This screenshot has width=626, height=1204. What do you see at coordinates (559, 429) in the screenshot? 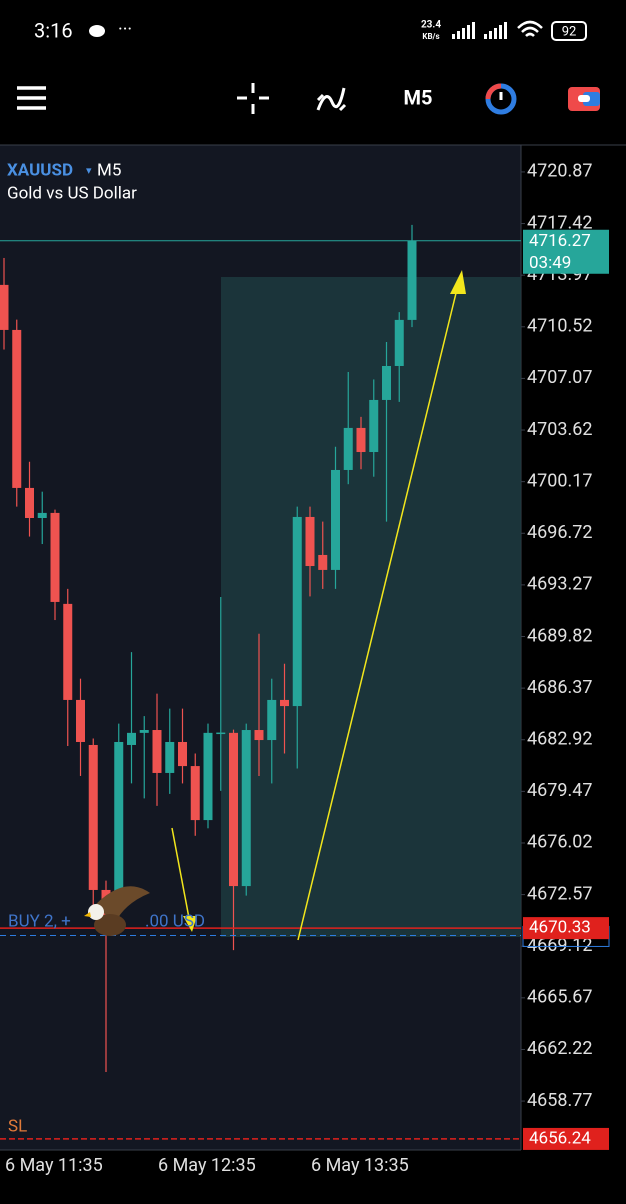
I see `y-tick-label: 4703.62` at bounding box center [559, 429].